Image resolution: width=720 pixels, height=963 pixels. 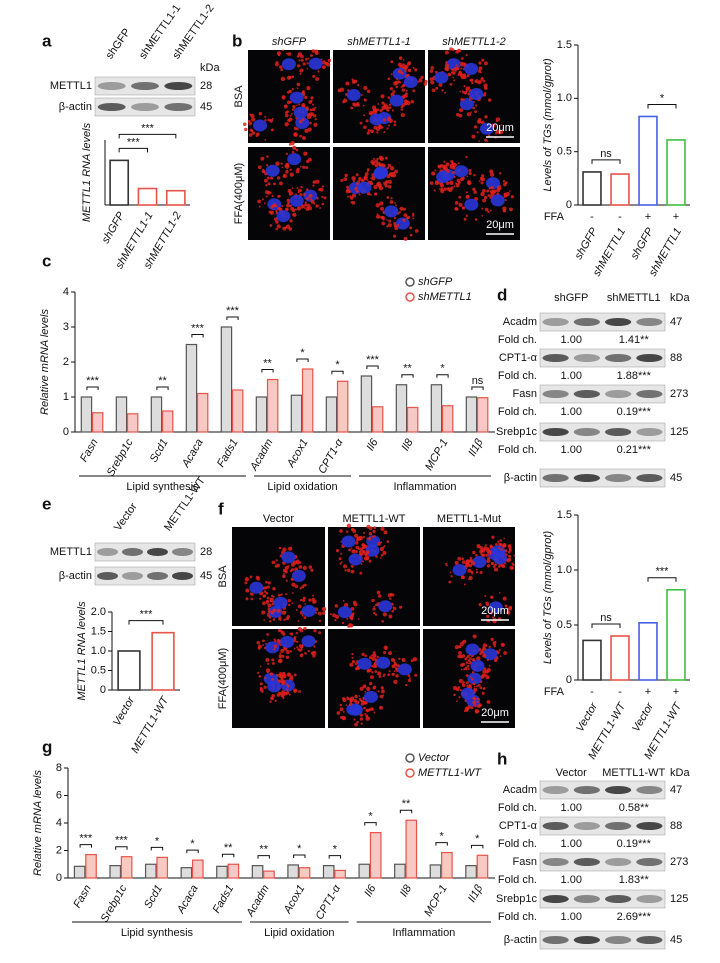 I want to click on unit-label: kDa, so click(x=680, y=773).